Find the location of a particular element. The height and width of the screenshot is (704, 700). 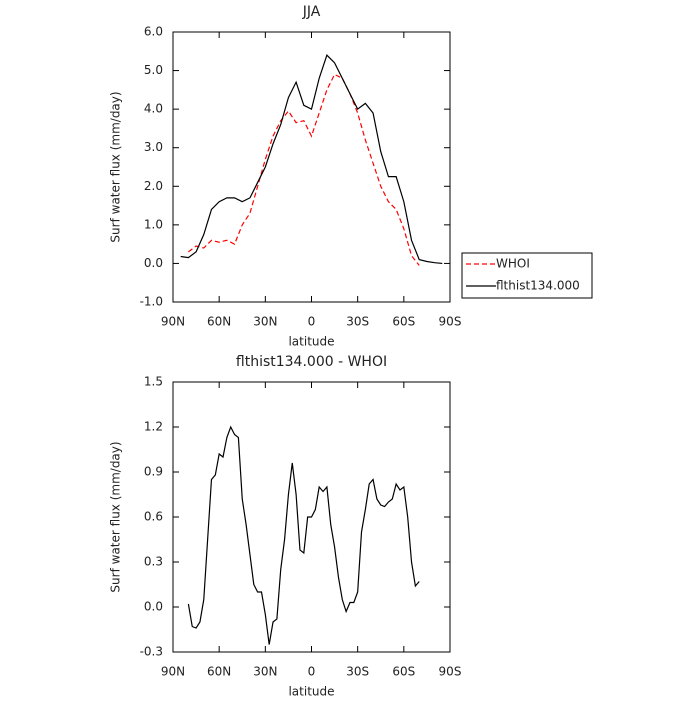

y-tick-label: 0.6 is located at coordinates (153, 517).